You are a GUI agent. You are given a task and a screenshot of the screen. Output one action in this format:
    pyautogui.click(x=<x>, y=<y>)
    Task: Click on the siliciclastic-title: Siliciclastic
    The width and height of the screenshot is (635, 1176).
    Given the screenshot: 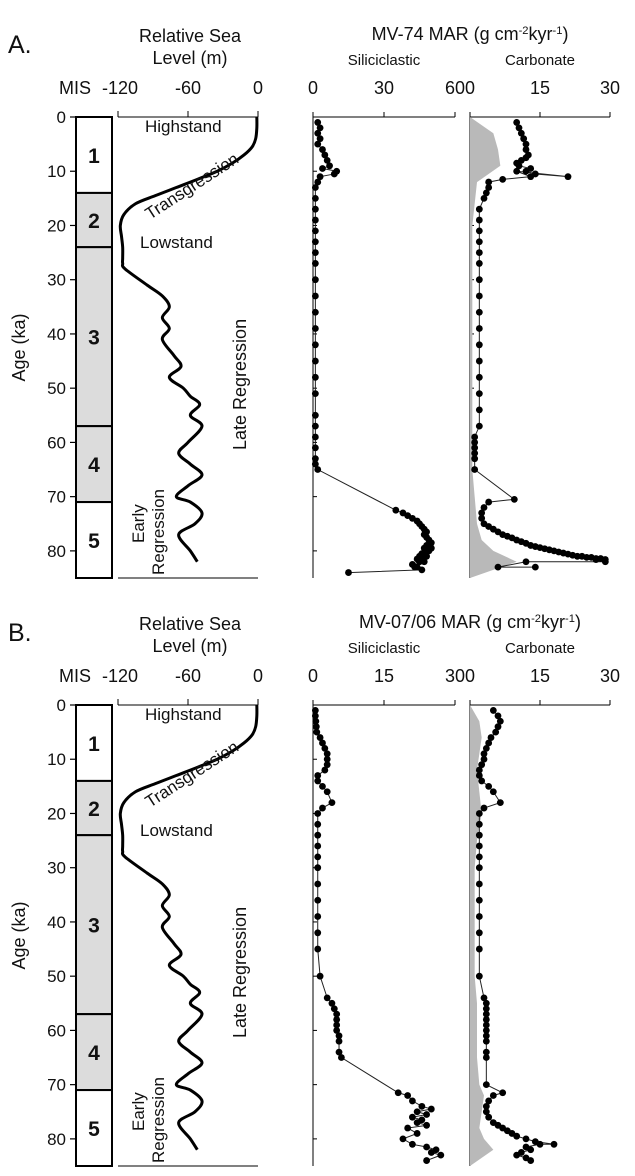 What is the action you would take?
    pyautogui.click(x=384, y=60)
    